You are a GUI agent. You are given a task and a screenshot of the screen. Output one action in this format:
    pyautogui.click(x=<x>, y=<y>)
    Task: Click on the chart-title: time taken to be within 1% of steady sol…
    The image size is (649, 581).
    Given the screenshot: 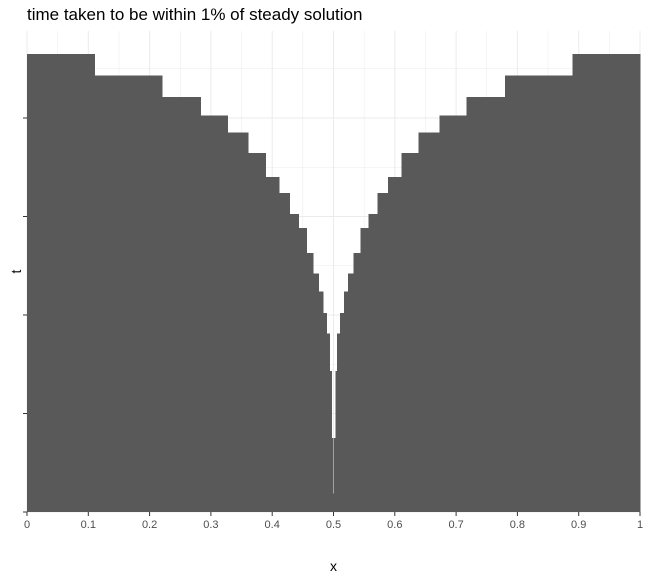 What is the action you would take?
    pyautogui.click(x=195, y=14)
    